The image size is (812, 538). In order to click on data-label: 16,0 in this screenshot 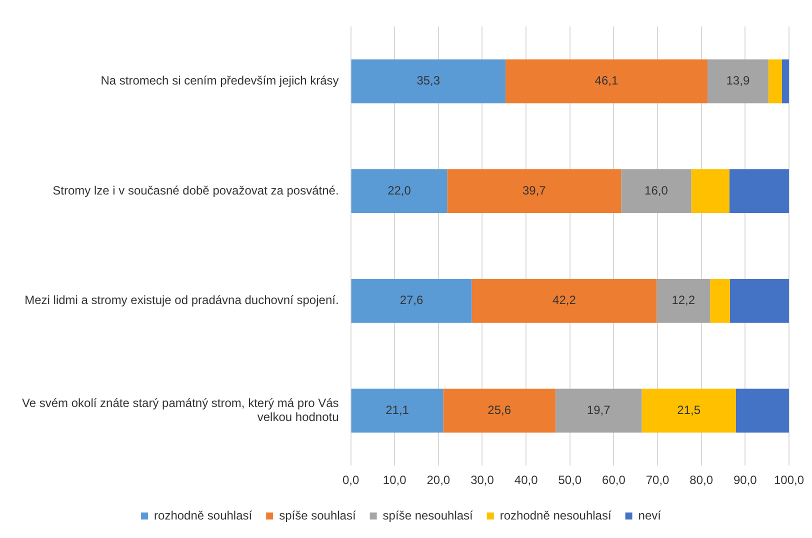, I will do `click(656, 190)`.